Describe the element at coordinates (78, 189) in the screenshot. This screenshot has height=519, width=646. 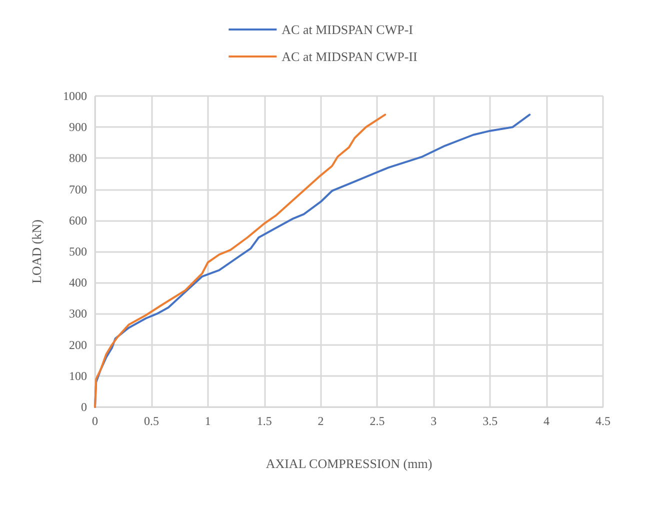
I see `y-tick-label: 700` at that location.